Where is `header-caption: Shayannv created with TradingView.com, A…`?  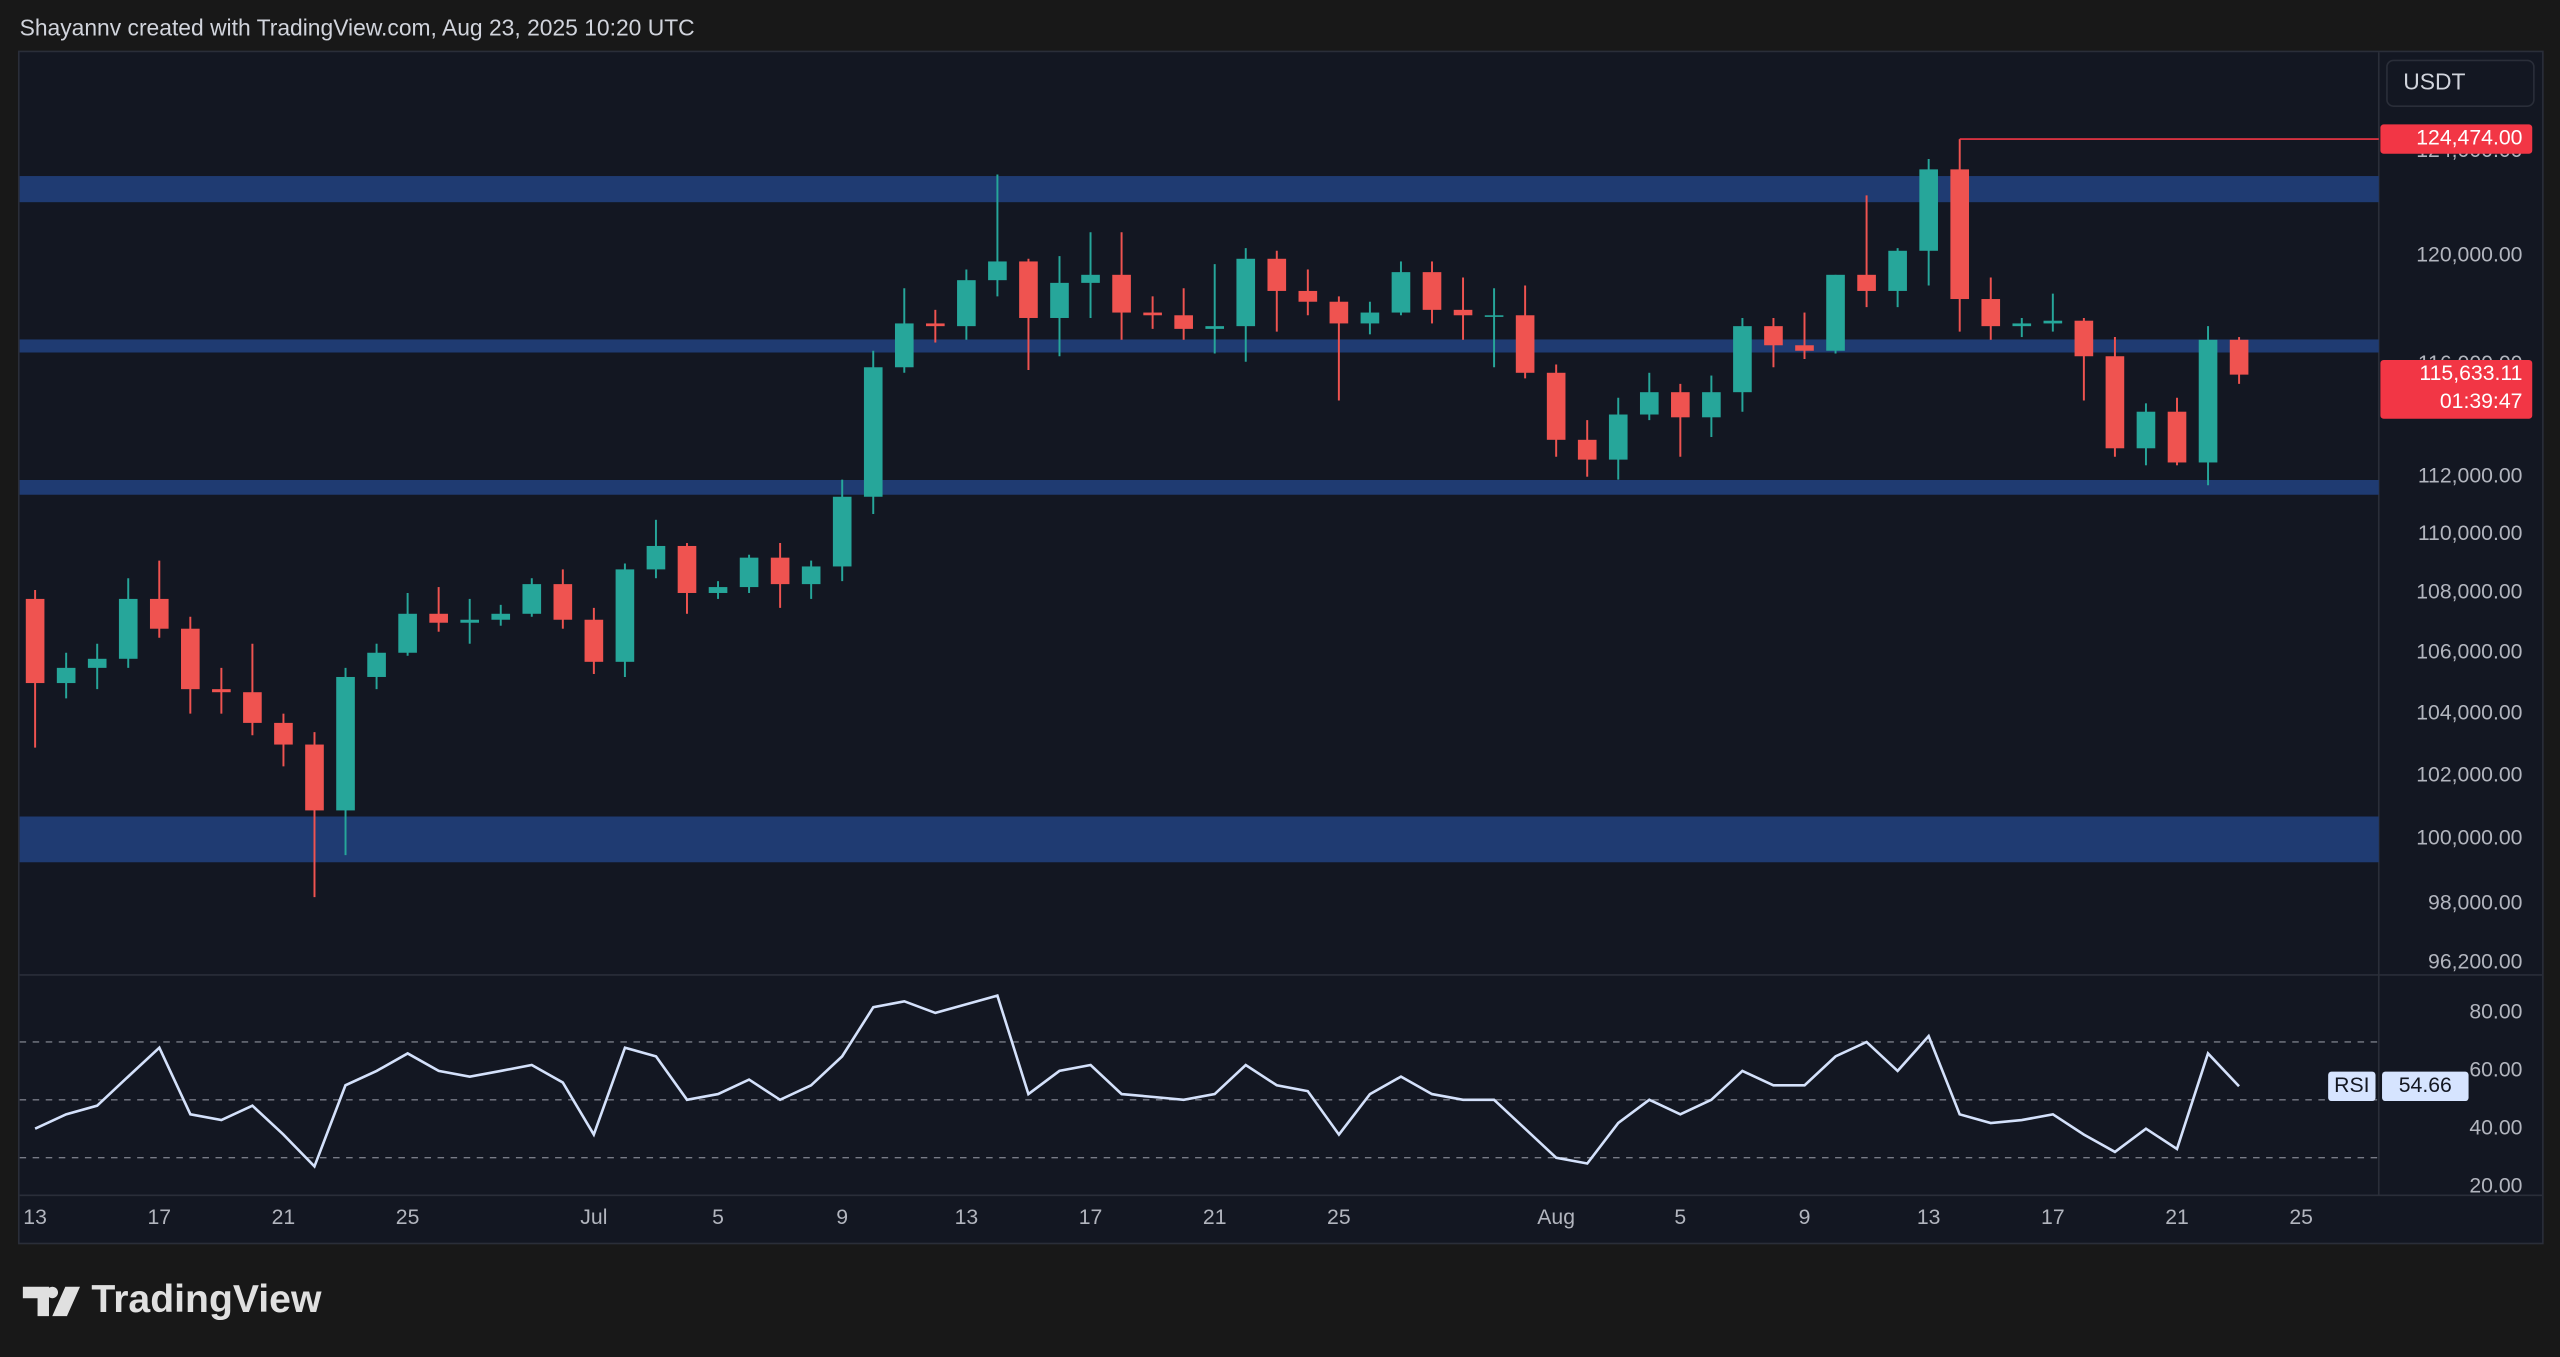
header-caption: Shayannv created with TradingView.com, A… is located at coordinates (357, 27).